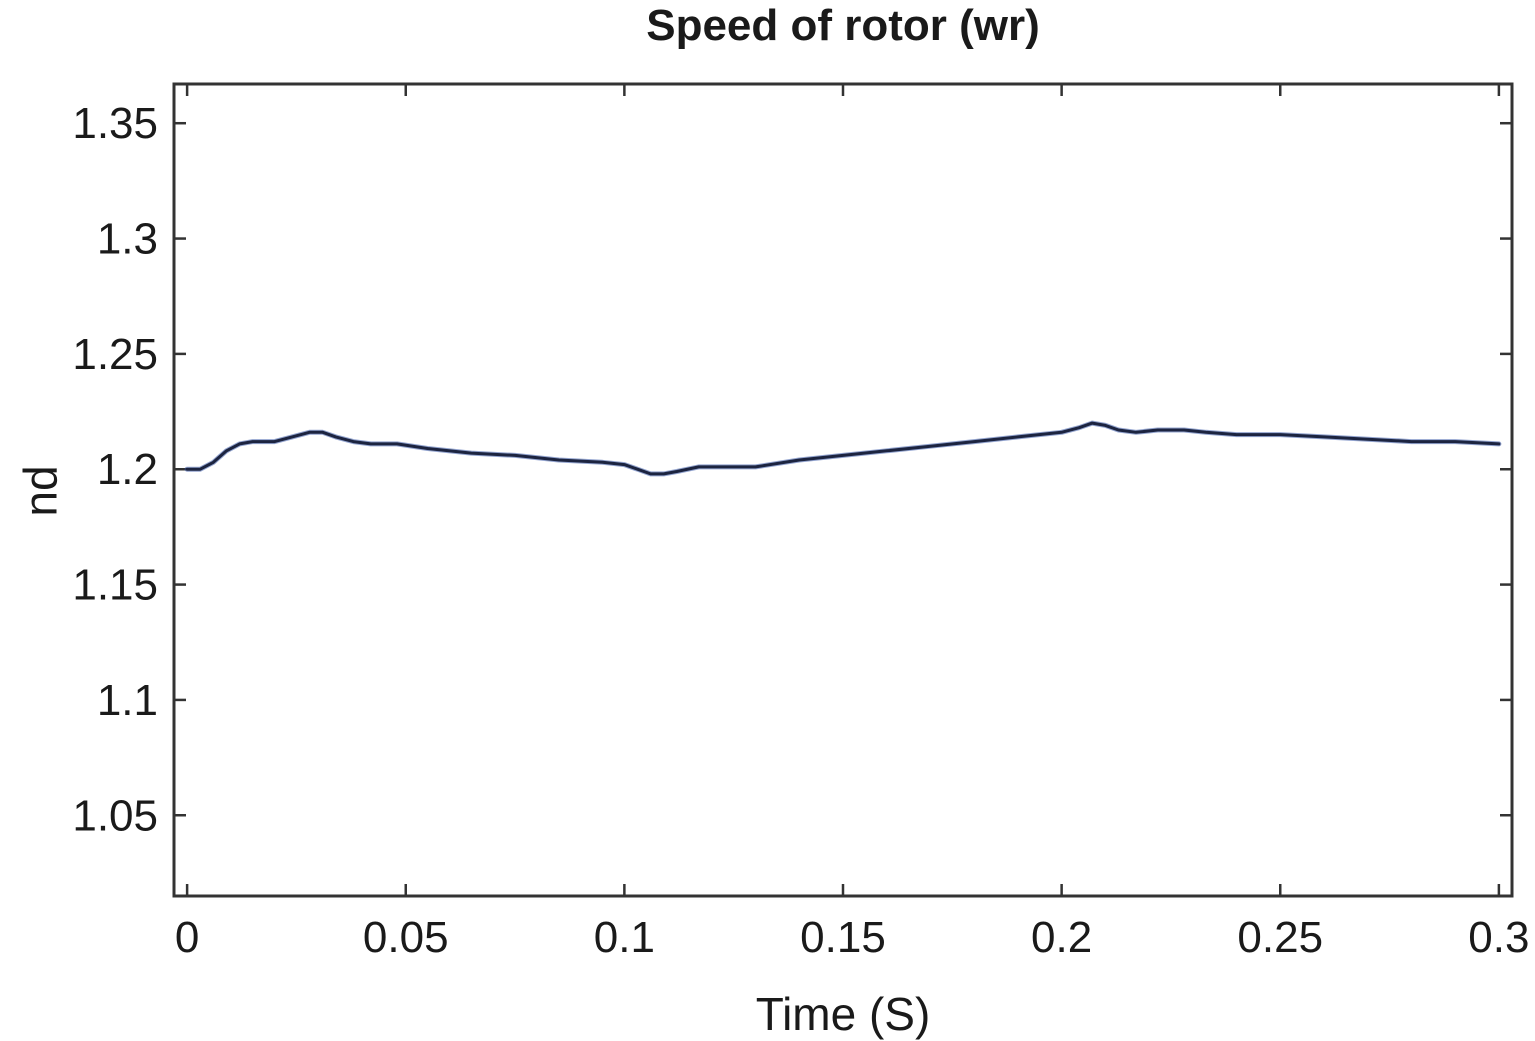 The image size is (1535, 1041). What do you see at coordinates (127, 239) in the screenshot?
I see `y-tick-label: 1.3` at bounding box center [127, 239].